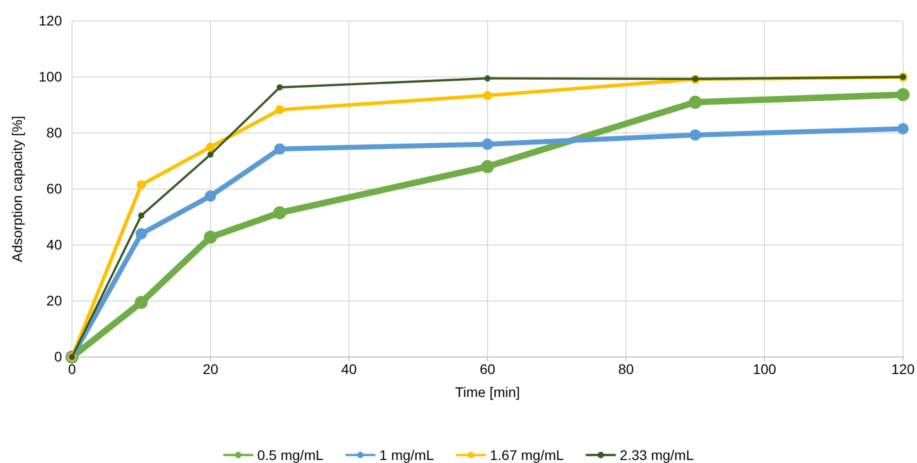 This screenshot has height=463, width=917. Describe the element at coordinates (72, 368) in the screenshot. I see `x-tick-label: 0` at that location.